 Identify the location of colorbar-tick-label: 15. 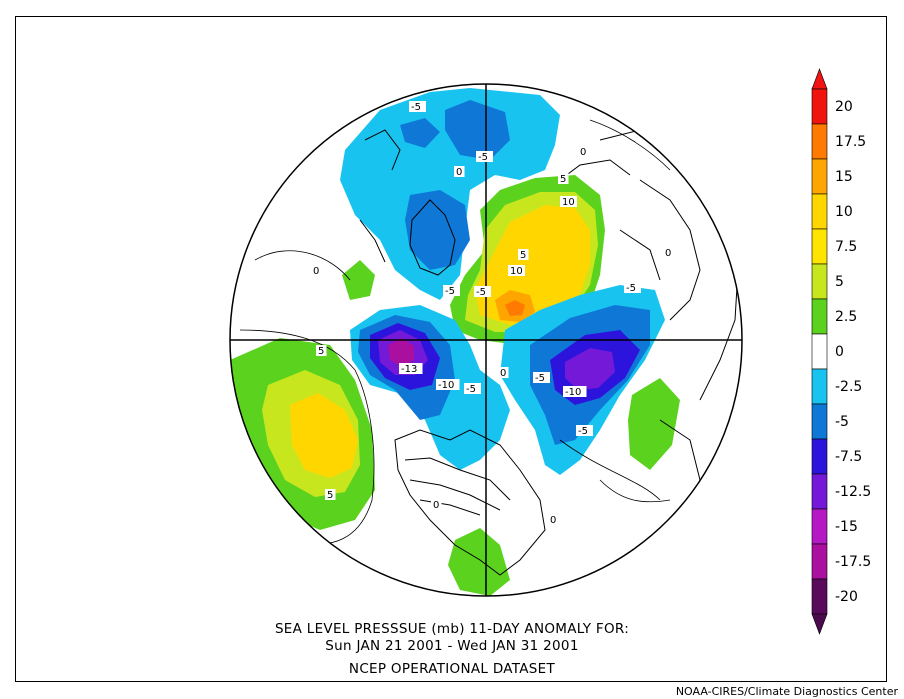
(844, 177).